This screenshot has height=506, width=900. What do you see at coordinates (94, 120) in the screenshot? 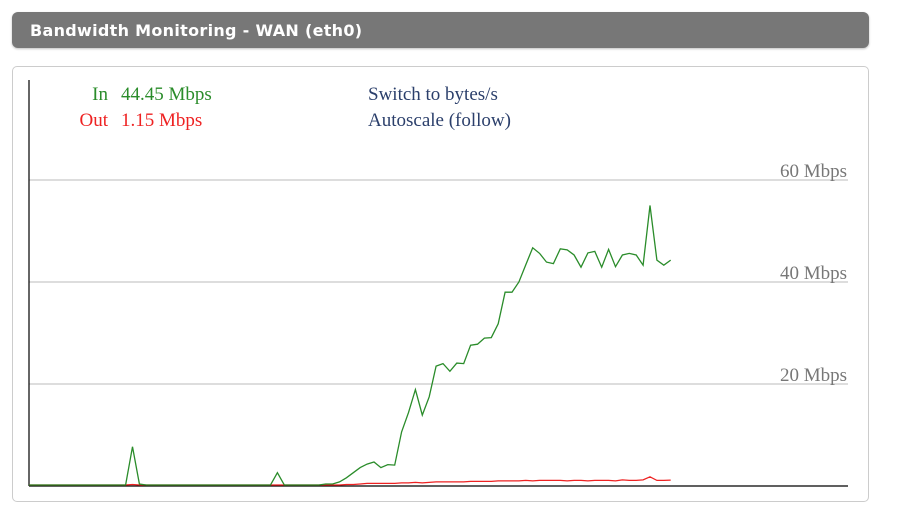
I see `out-label: Out` at bounding box center [94, 120].